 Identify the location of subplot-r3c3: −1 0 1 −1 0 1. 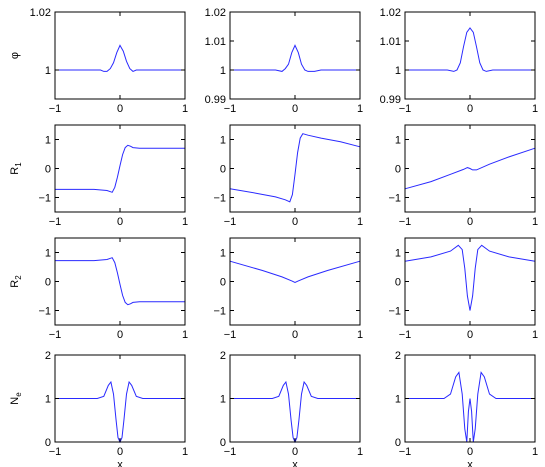
(463, 289).